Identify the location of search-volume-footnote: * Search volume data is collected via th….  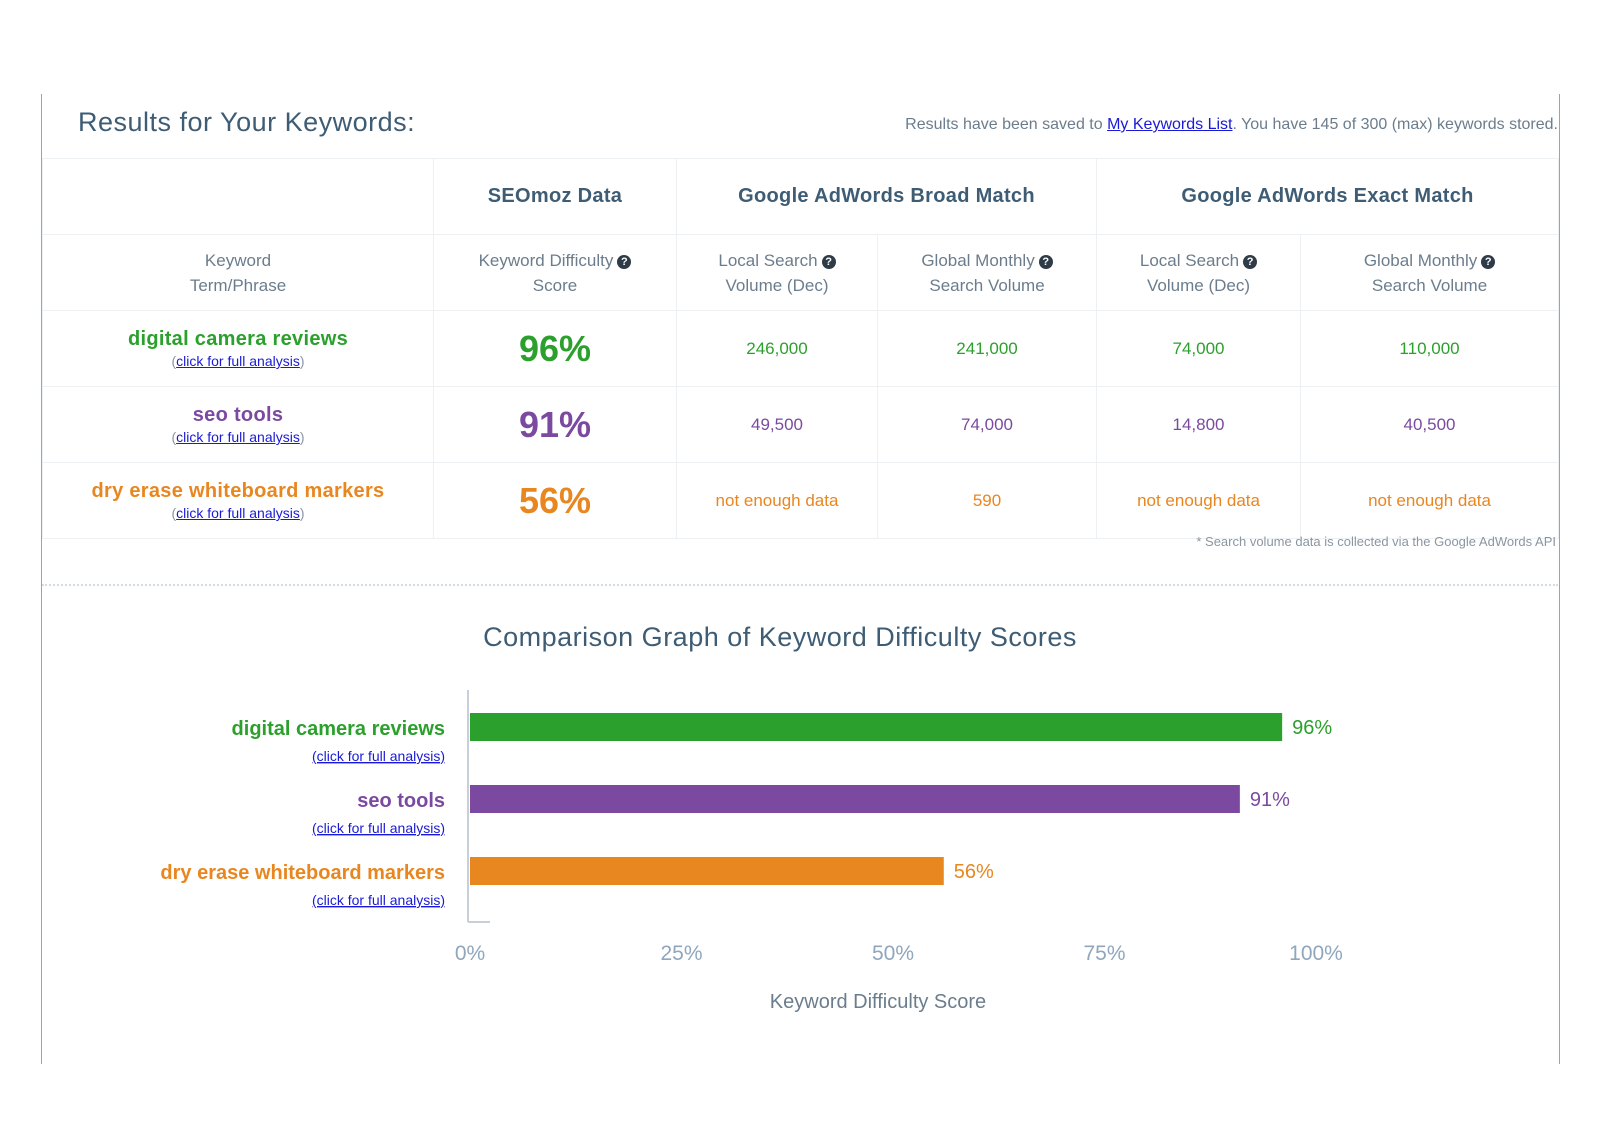
(1376, 541).